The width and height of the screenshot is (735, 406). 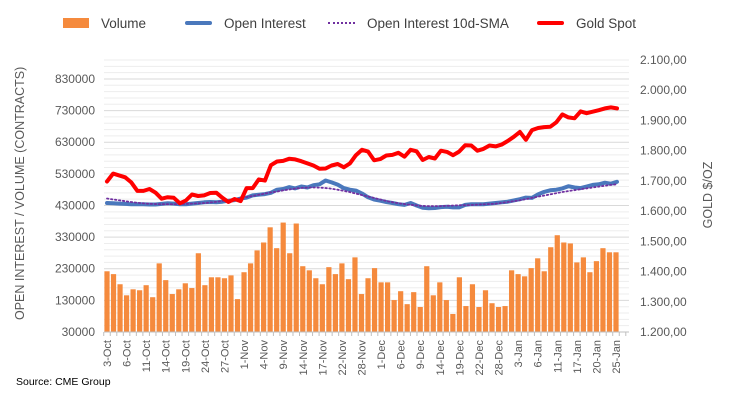 What do you see at coordinates (265, 355) in the screenshot?
I see `x-tick-label: 4-Nov` at bounding box center [265, 355].